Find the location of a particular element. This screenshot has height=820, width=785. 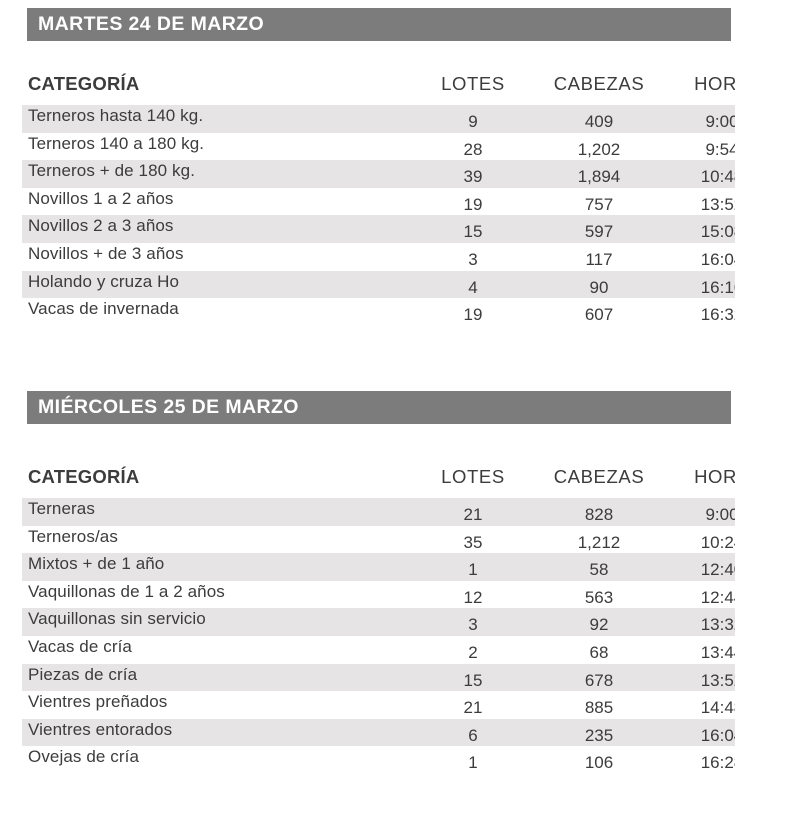

cell-categoria: Terneros + de 180 kg. is located at coordinates (112, 171).